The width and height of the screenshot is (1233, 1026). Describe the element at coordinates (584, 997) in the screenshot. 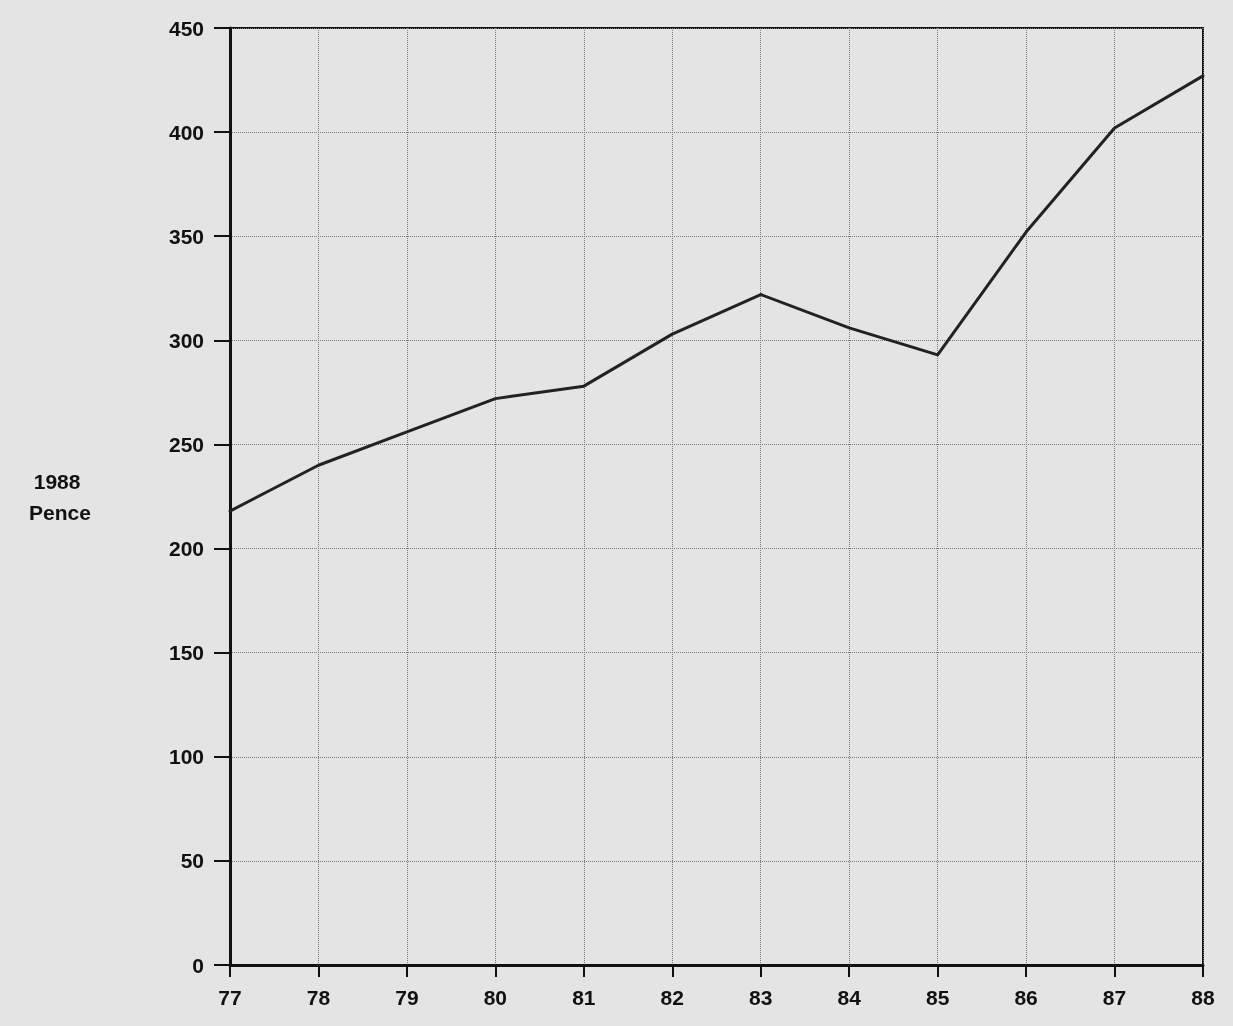

I see `x-tick-label: 81` at that location.